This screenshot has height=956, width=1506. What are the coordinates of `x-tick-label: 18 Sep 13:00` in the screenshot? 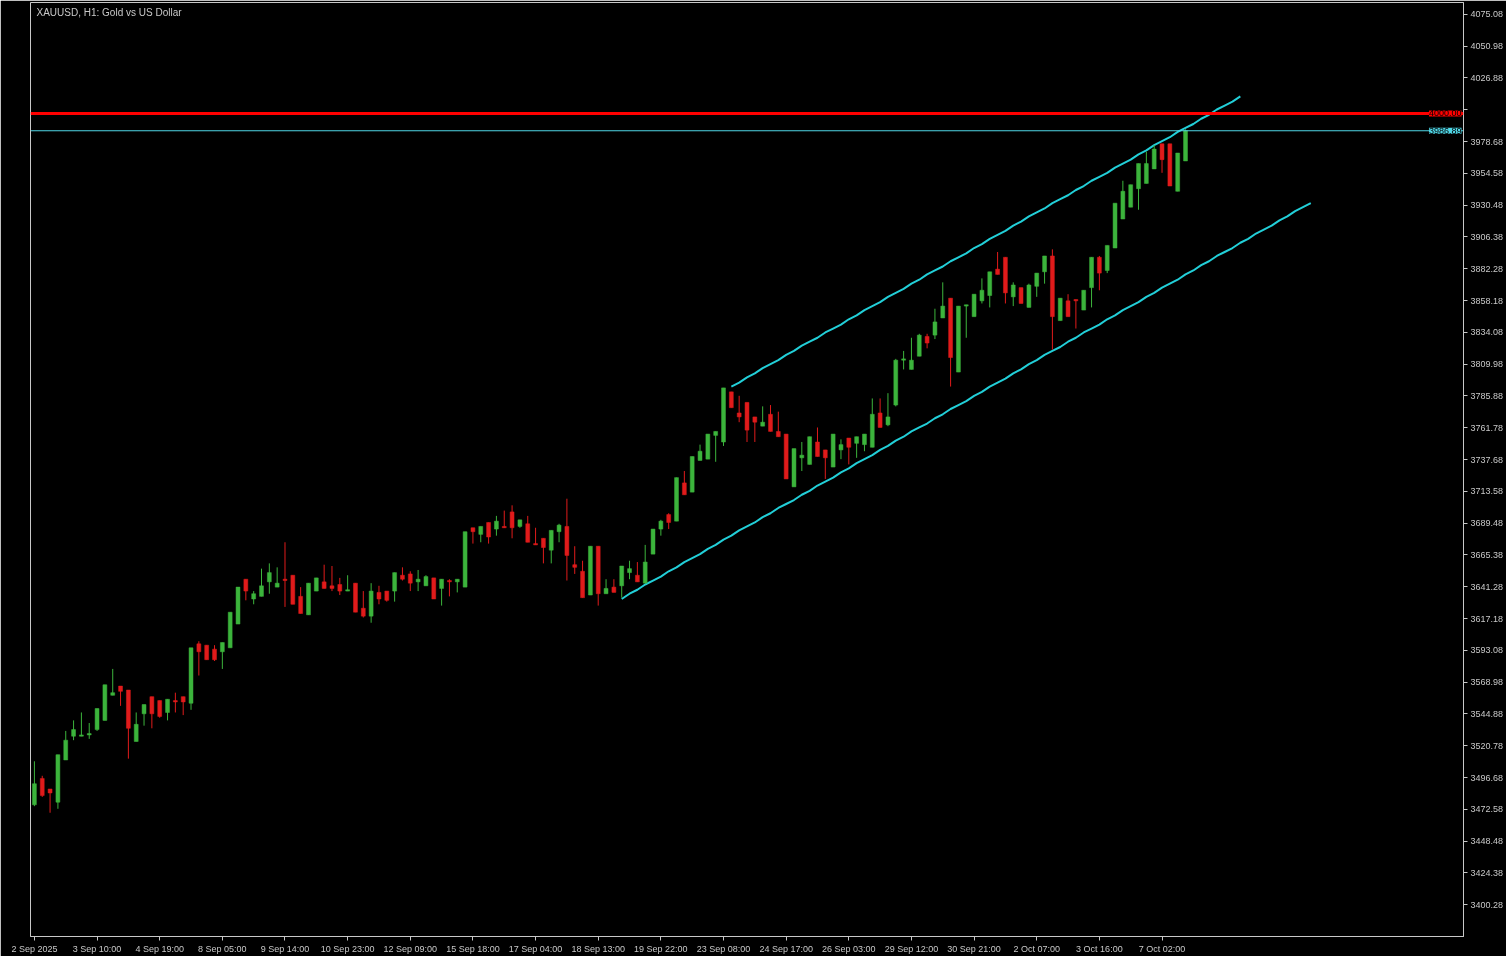 It's located at (598, 948).